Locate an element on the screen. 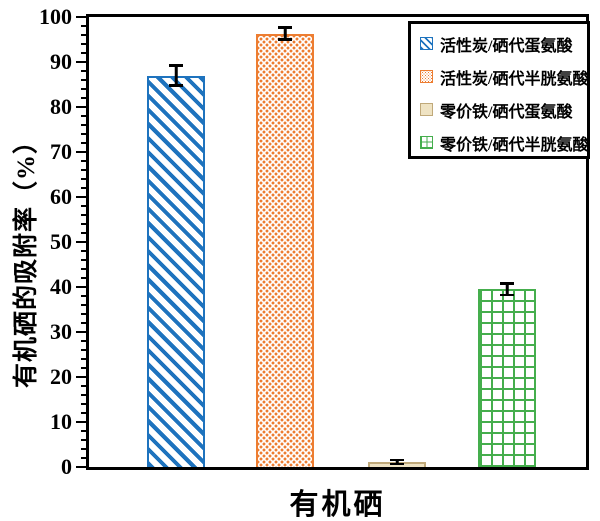  y-tick-label: 80 is located at coordinates (61, 106).